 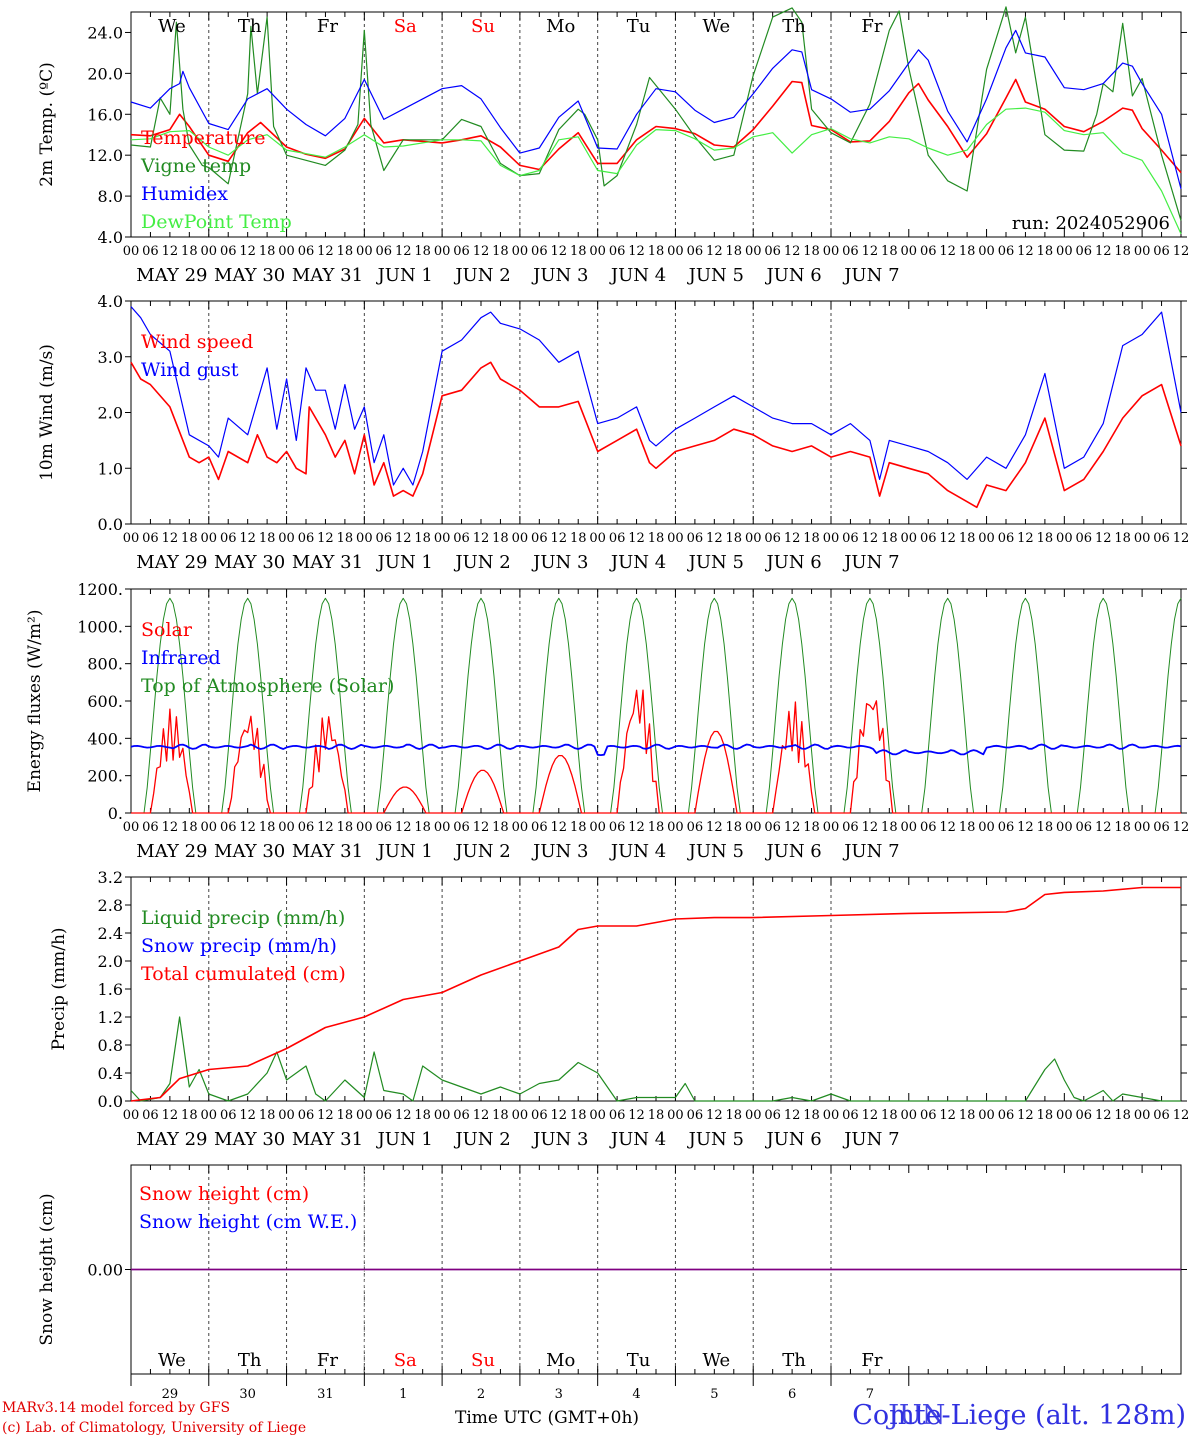 What do you see at coordinates (559, 1394) in the screenshot?
I see `day-number: 3` at bounding box center [559, 1394].